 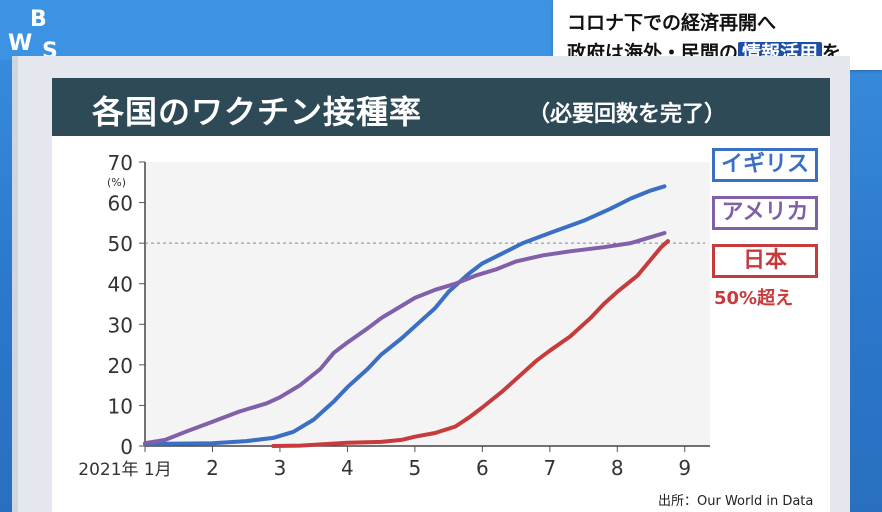 What do you see at coordinates (120, 366) in the screenshot?
I see `y-tick-label: 20` at bounding box center [120, 366].